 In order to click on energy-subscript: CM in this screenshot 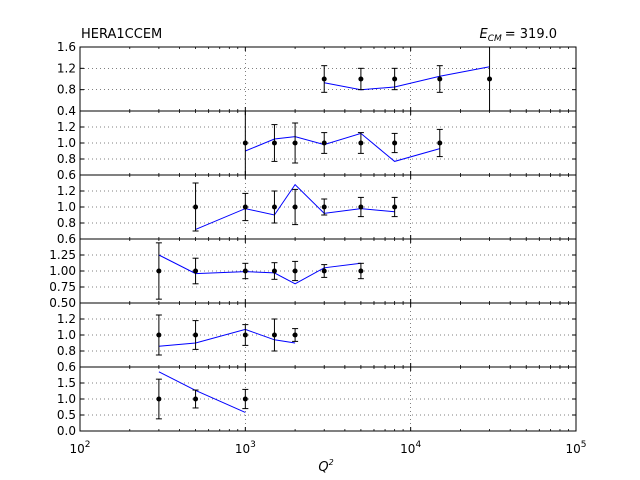, I will do `click(495, 39)`.